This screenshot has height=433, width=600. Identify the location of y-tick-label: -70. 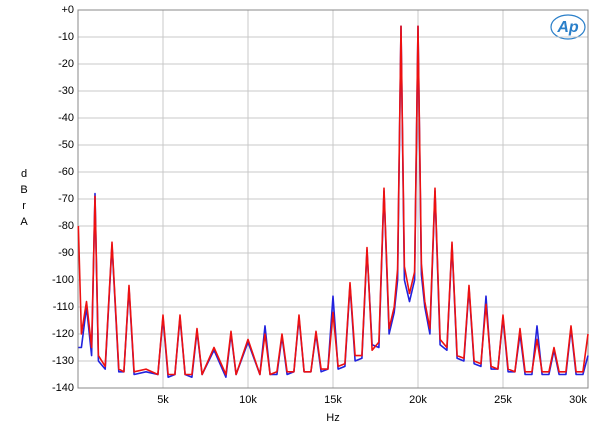
(66, 199).